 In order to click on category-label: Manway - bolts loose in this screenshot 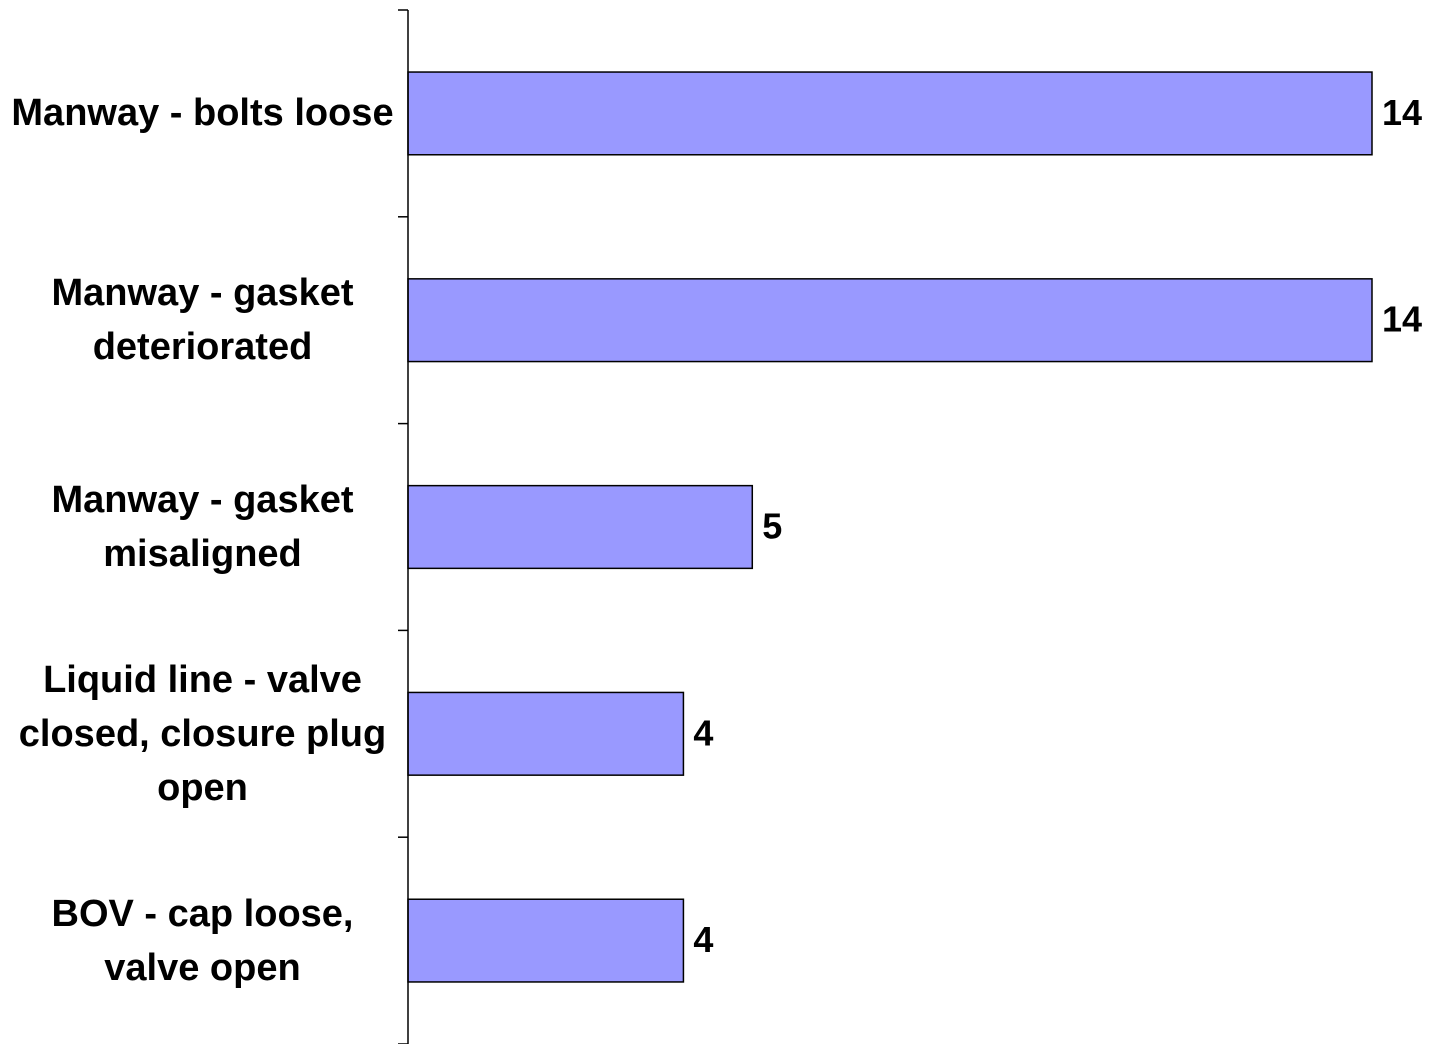, I will do `click(202, 113)`.